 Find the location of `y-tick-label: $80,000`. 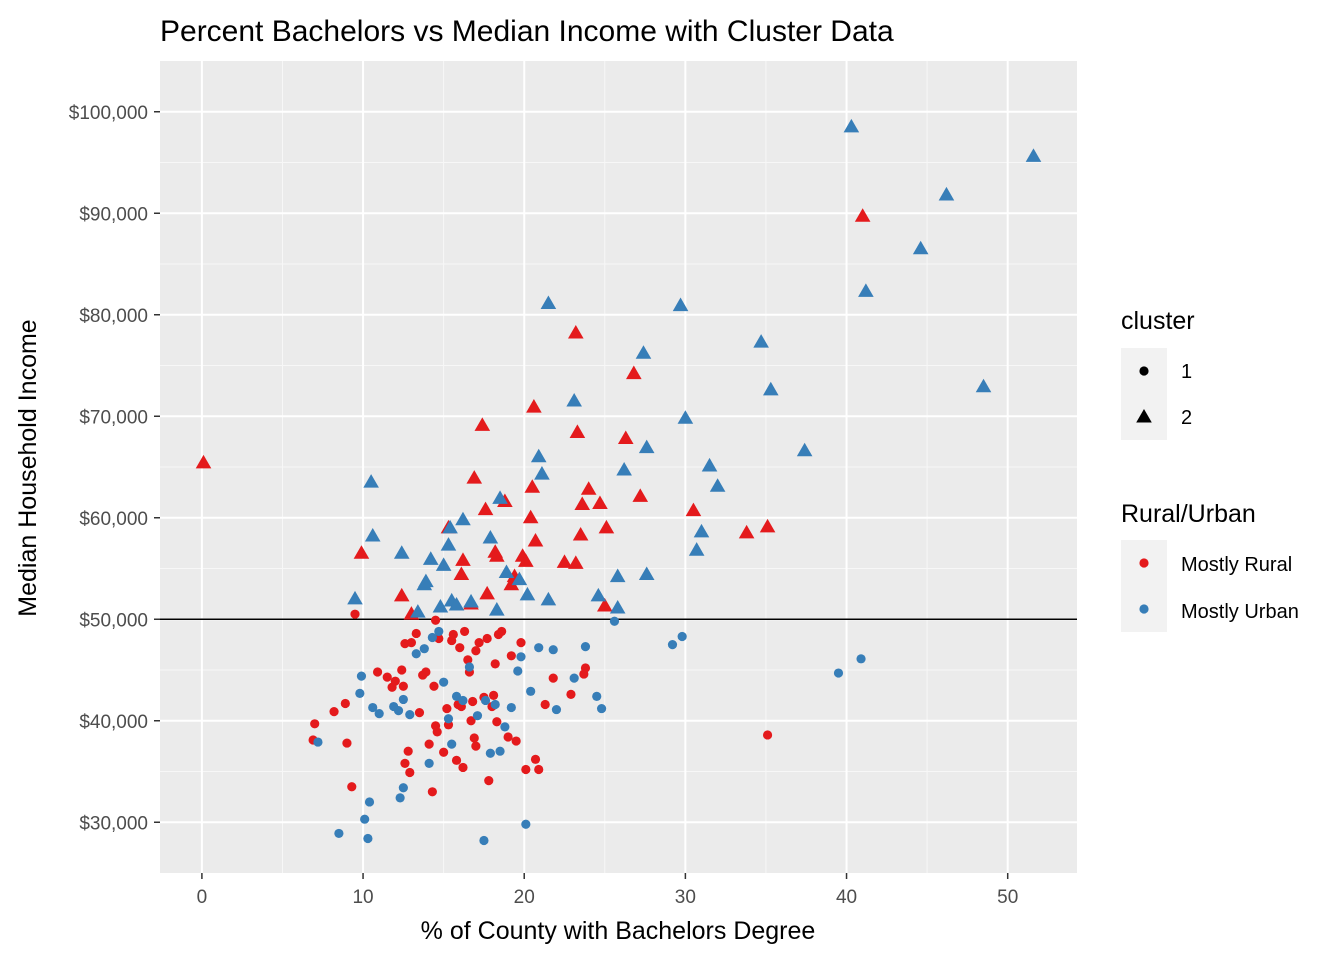

y-tick-label: $80,000 is located at coordinates (113, 316).